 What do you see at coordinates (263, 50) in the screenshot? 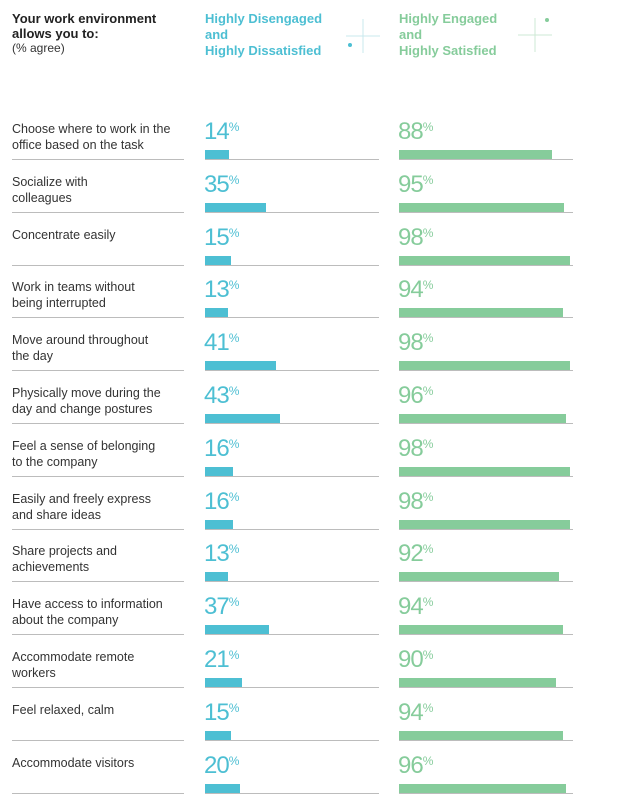
I see `series-a-header-line-3: Highly Dissatisfied` at bounding box center [263, 50].